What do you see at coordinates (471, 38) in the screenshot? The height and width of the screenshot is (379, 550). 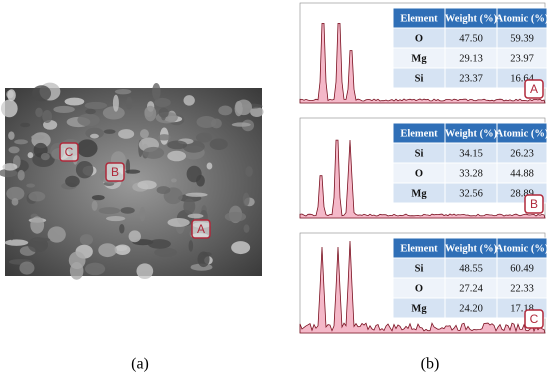 I see `table-cell-text: 47.50` at bounding box center [471, 38].